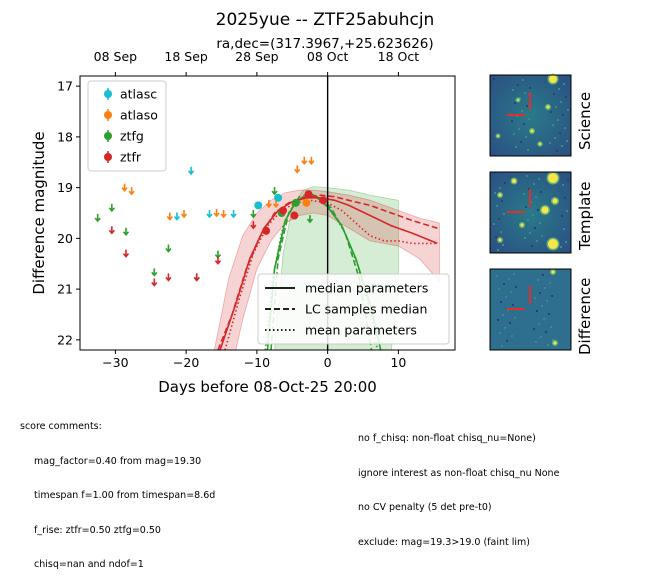 The width and height of the screenshot is (650, 582). I want to click on y-tick-label: 22, so click(65, 339).